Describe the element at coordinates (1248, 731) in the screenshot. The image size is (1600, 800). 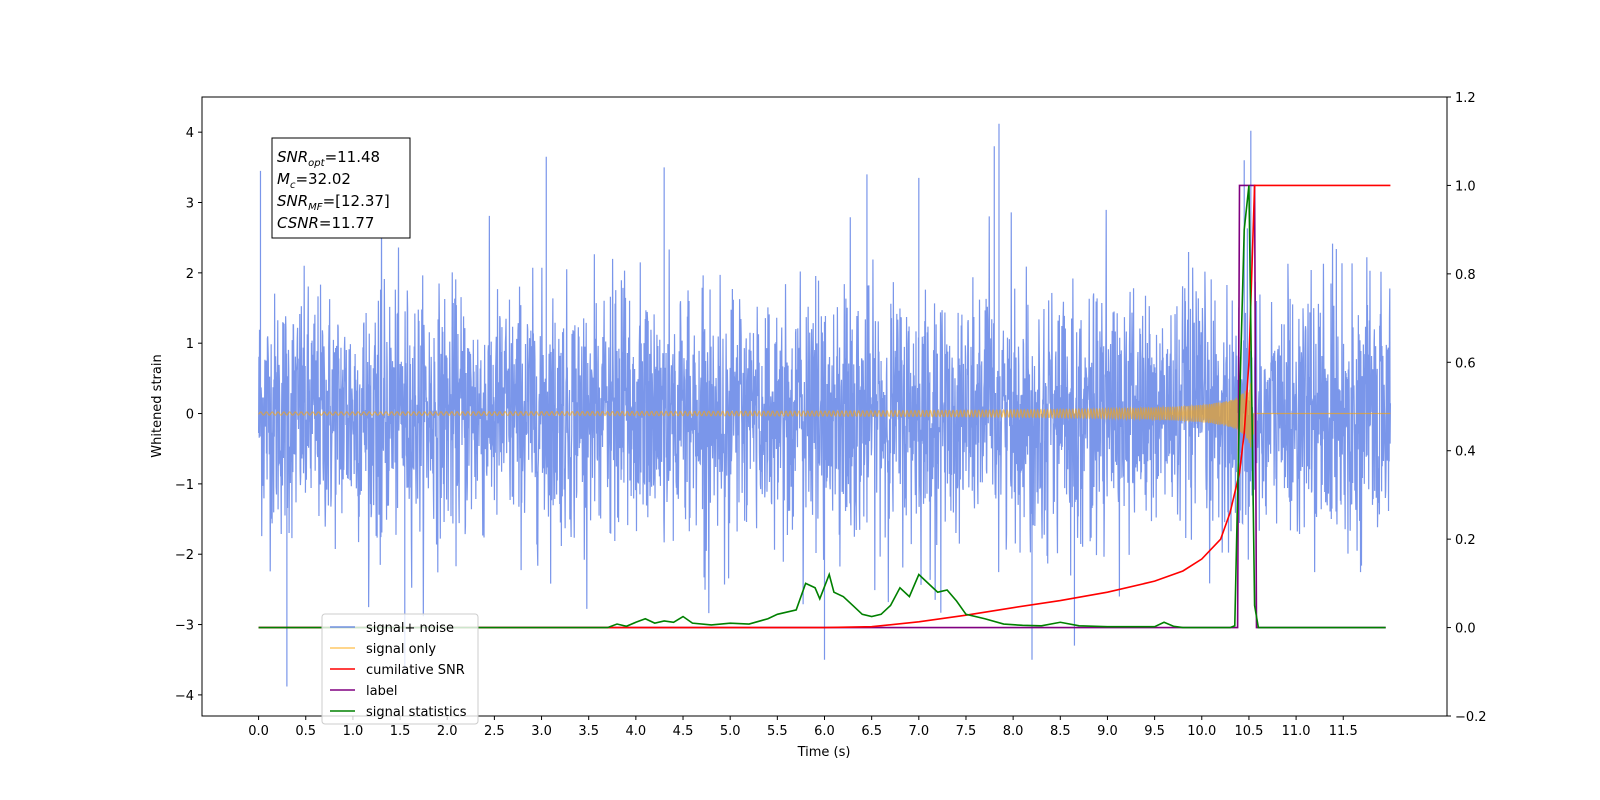
I see `x-tick-label: 10.5` at that location.